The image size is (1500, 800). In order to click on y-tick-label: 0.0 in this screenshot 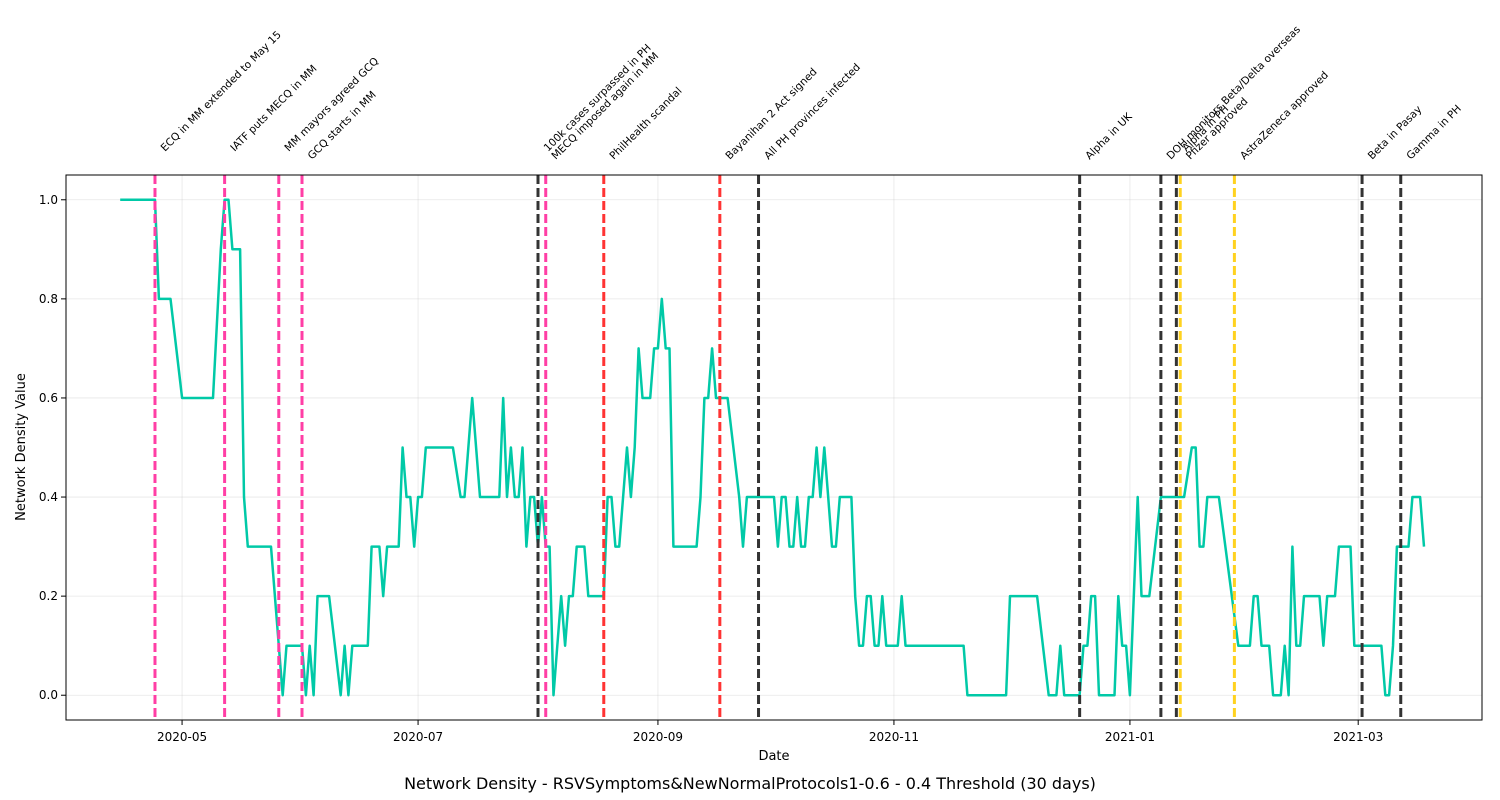, I will do `click(48, 695)`.